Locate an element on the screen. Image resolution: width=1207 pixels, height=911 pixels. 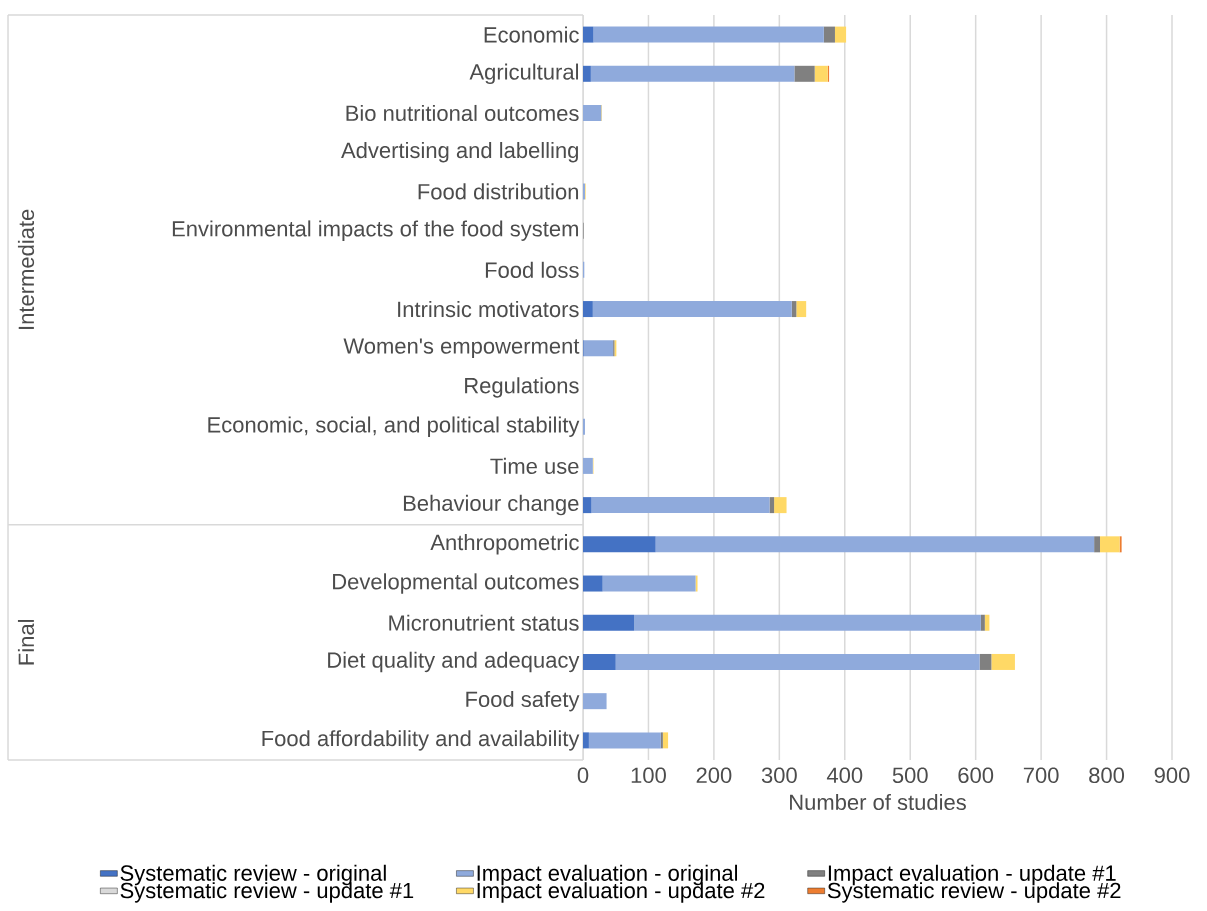
x-tick-label: 600 is located at coordinates (976, 775).